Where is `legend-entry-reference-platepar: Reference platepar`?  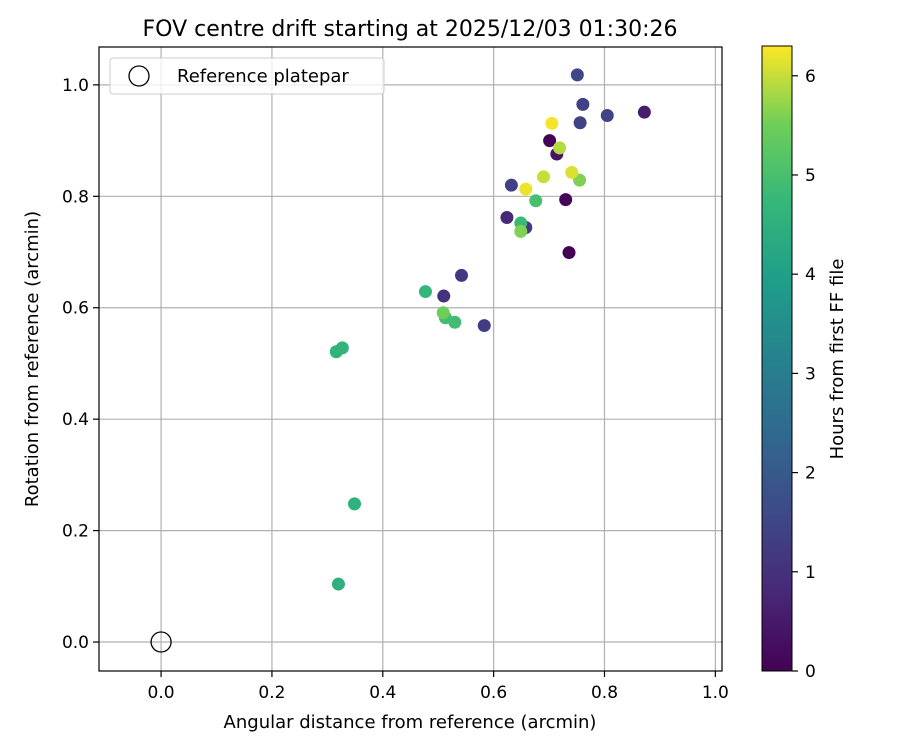
legend-entry-reference-platepar: Reference platepar is located at coordinates (263, 76).